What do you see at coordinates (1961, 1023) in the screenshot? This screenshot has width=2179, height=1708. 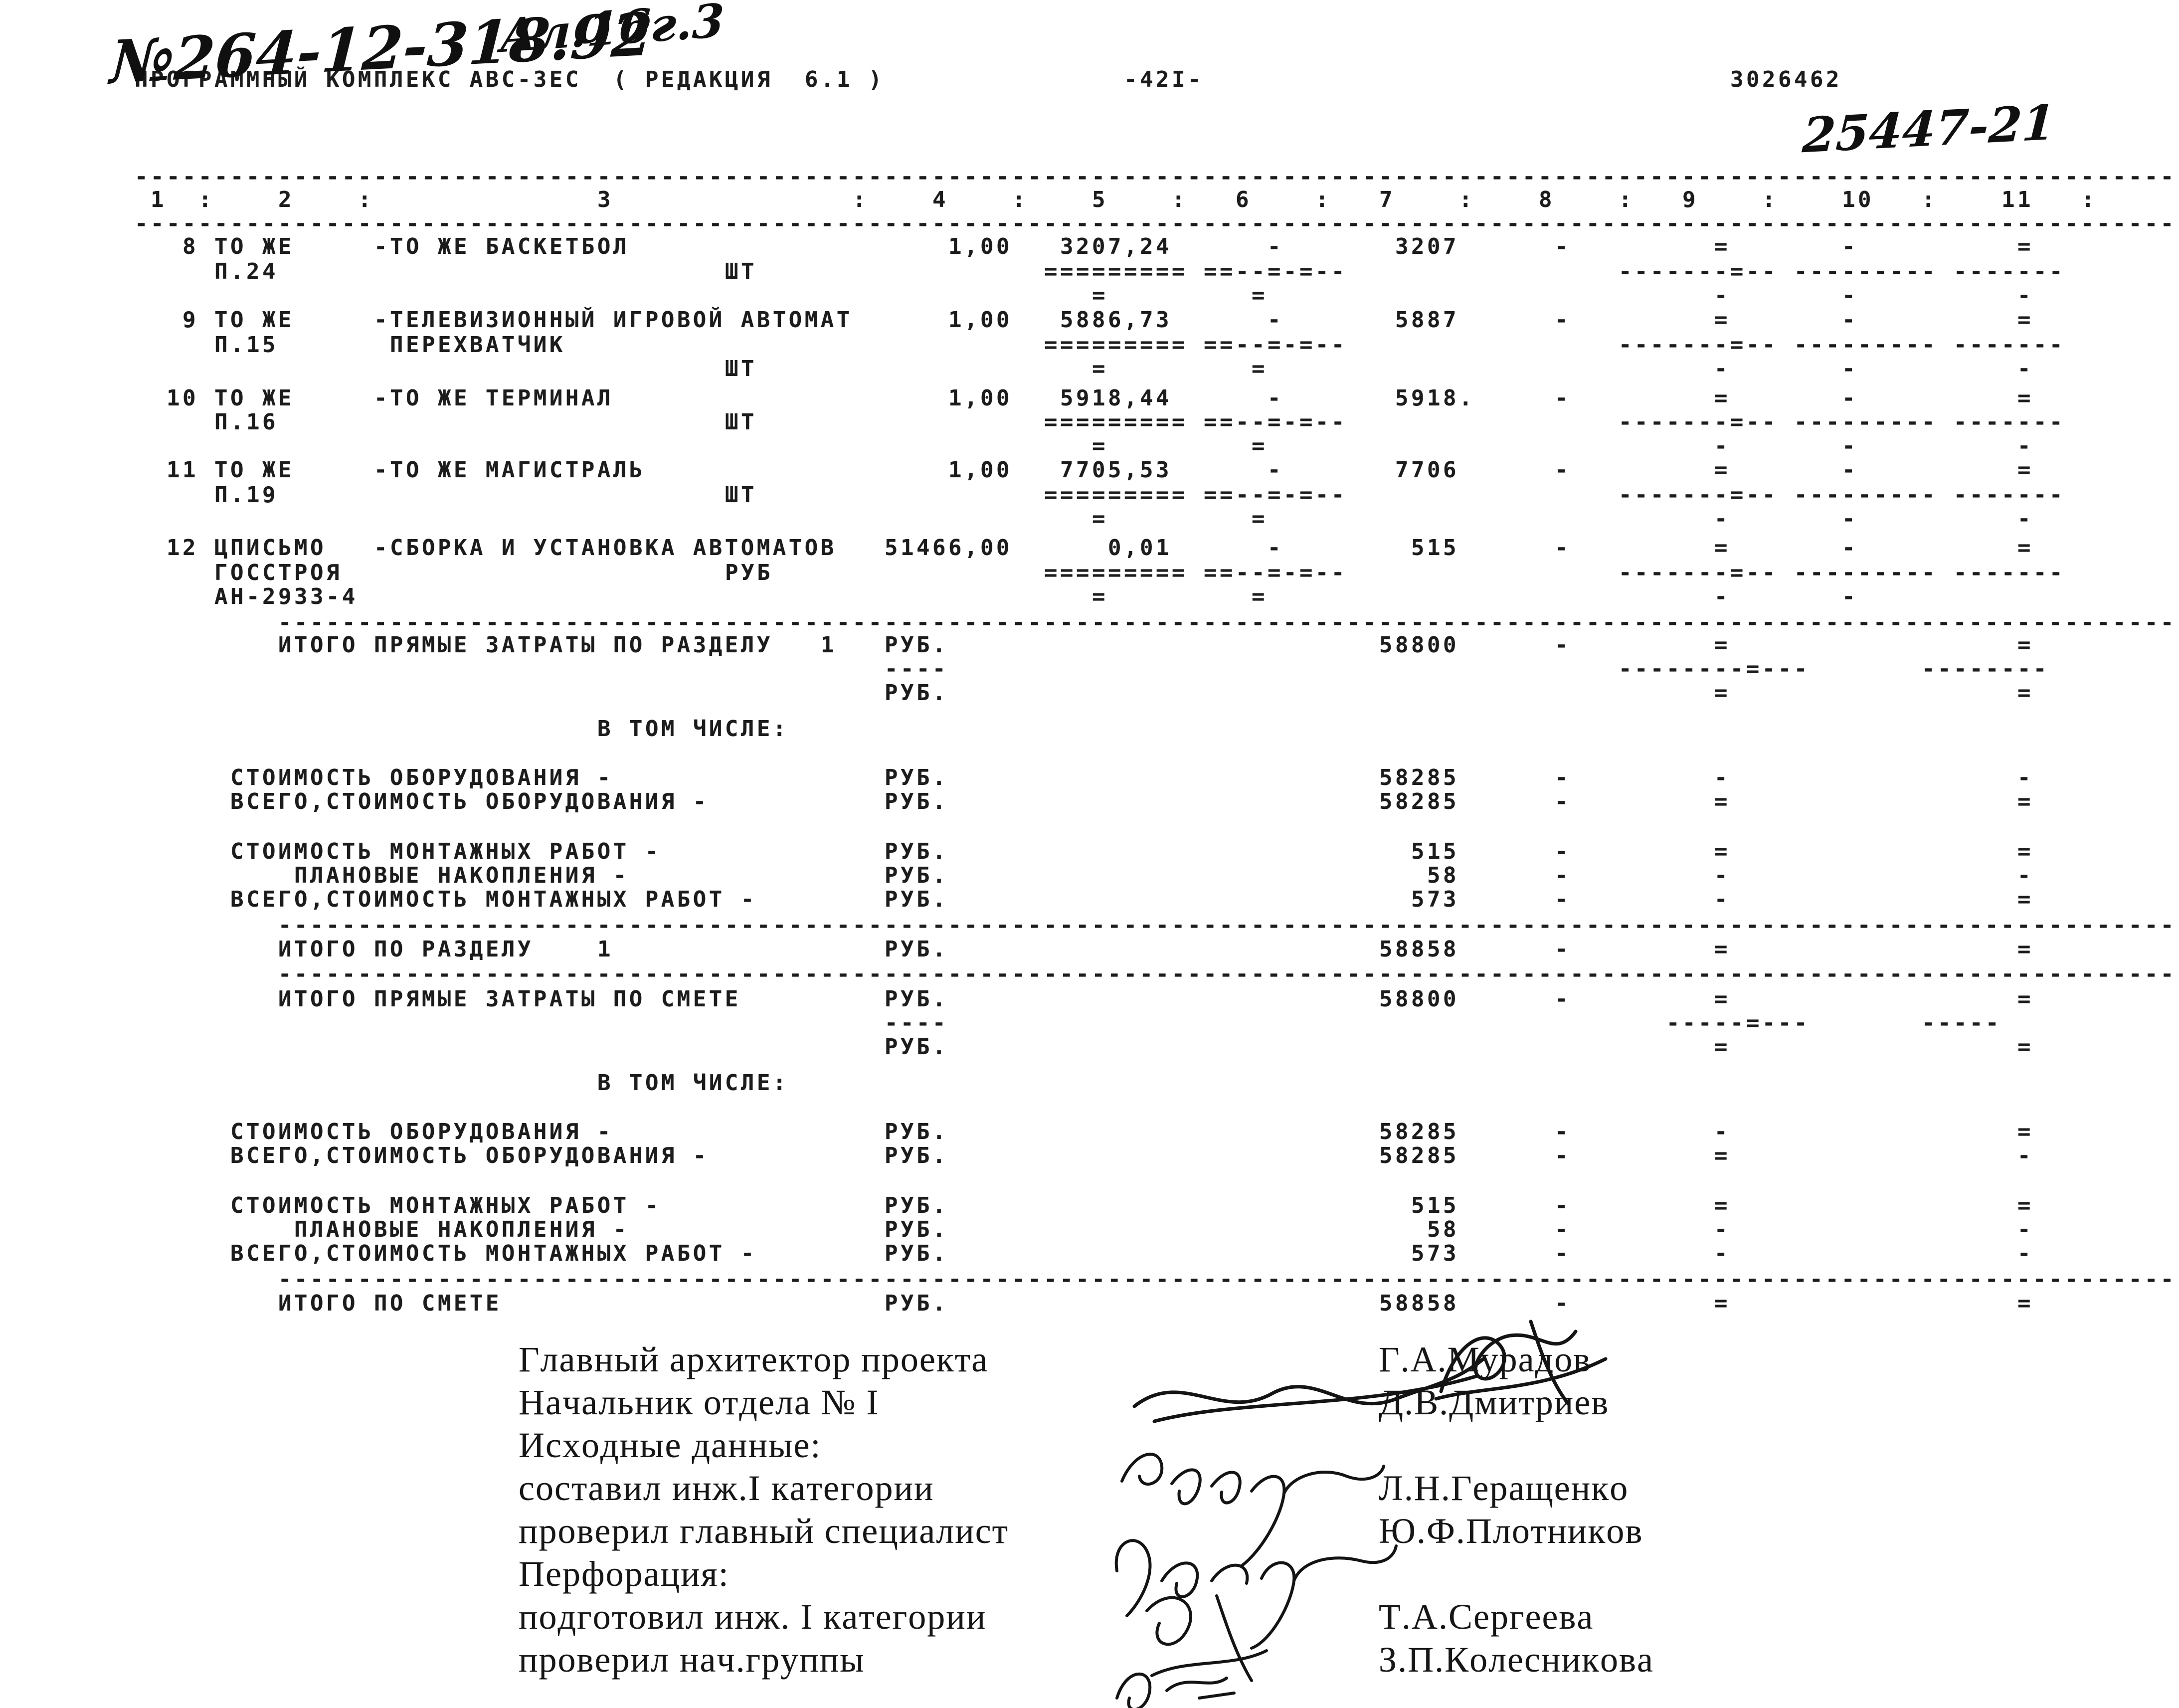 I see `underline-rub-2-text: -----` at bounding box center [1961, 1023].